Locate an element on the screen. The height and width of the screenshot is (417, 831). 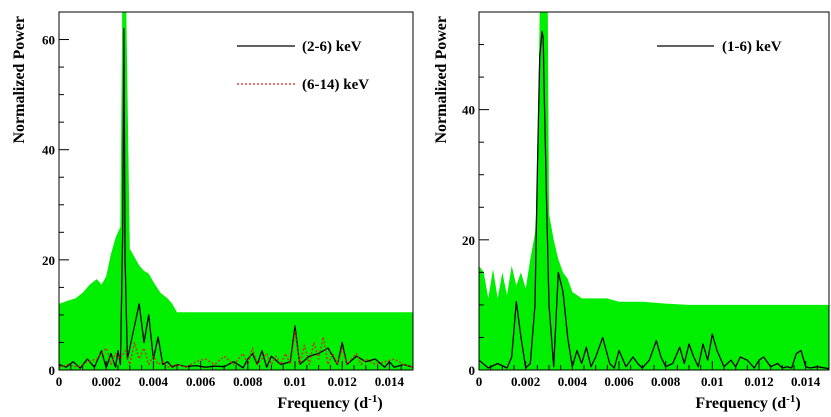
legend-label-1: (1-6) keV is located at coordinates (752, 47).